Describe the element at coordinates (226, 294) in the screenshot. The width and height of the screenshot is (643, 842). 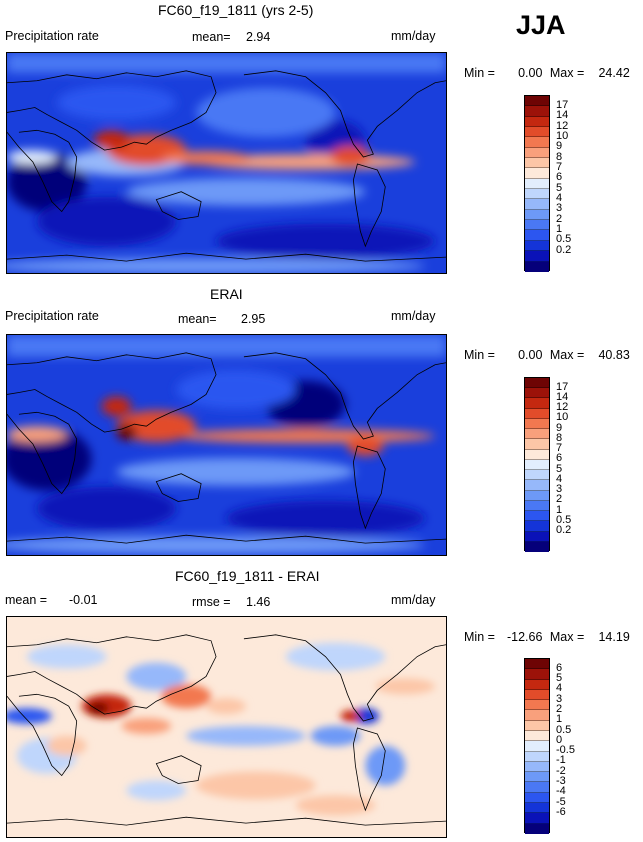
I see `panel2-title: ERAI` at that location.